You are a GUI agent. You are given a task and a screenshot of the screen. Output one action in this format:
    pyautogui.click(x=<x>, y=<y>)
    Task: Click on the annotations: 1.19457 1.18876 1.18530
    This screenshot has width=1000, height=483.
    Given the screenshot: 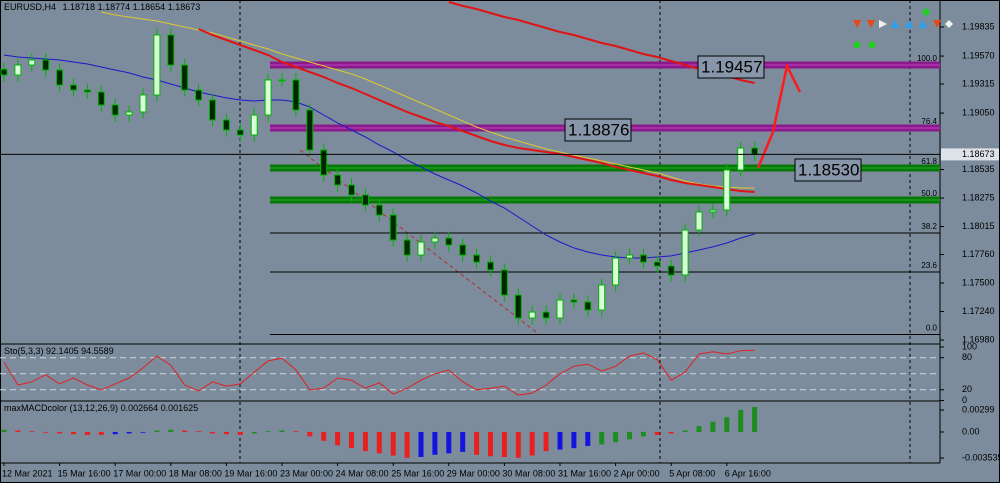 What is the action you would take?
    pyautogui.click(x=758, y=95)
    